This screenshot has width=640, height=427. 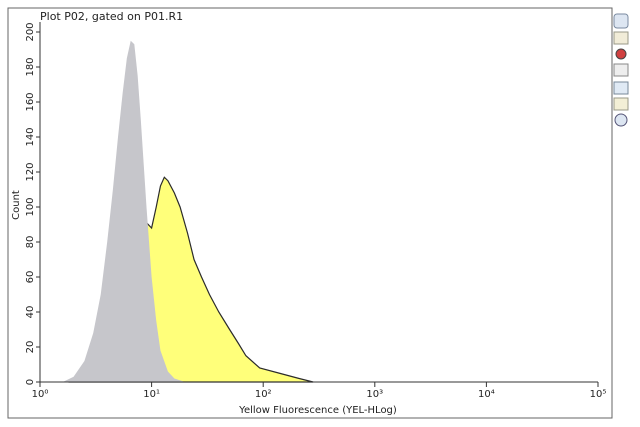 I want to click on y-tick-label: 120, so click(x=30, y=171).